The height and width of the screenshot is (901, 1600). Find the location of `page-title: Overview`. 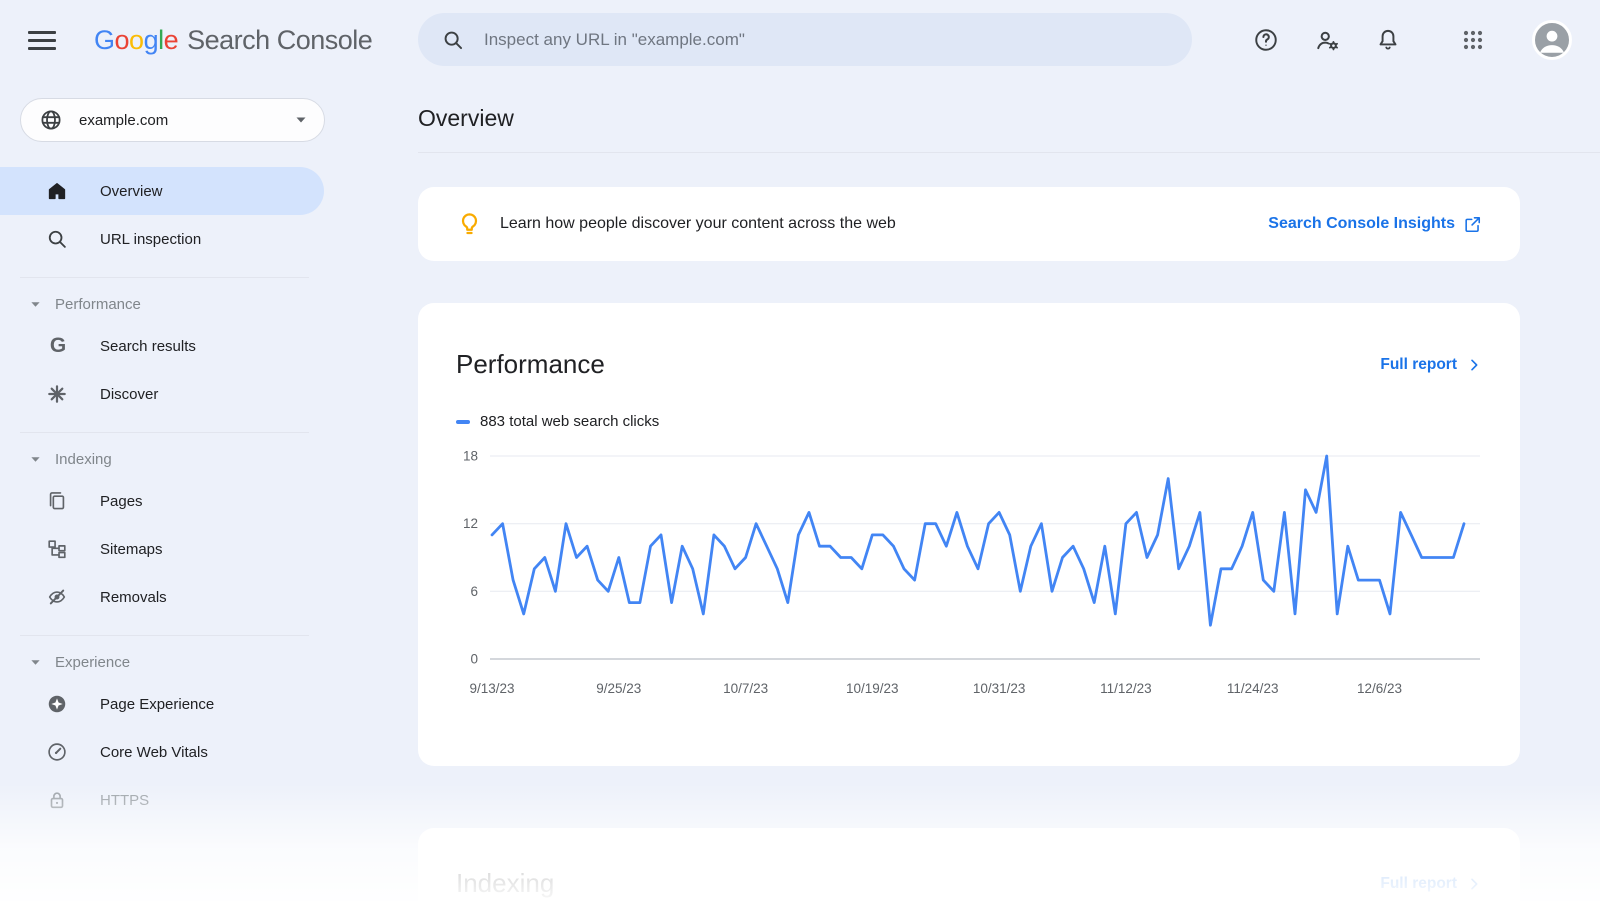

page-title: Overview is located at coordinates (466, 118).